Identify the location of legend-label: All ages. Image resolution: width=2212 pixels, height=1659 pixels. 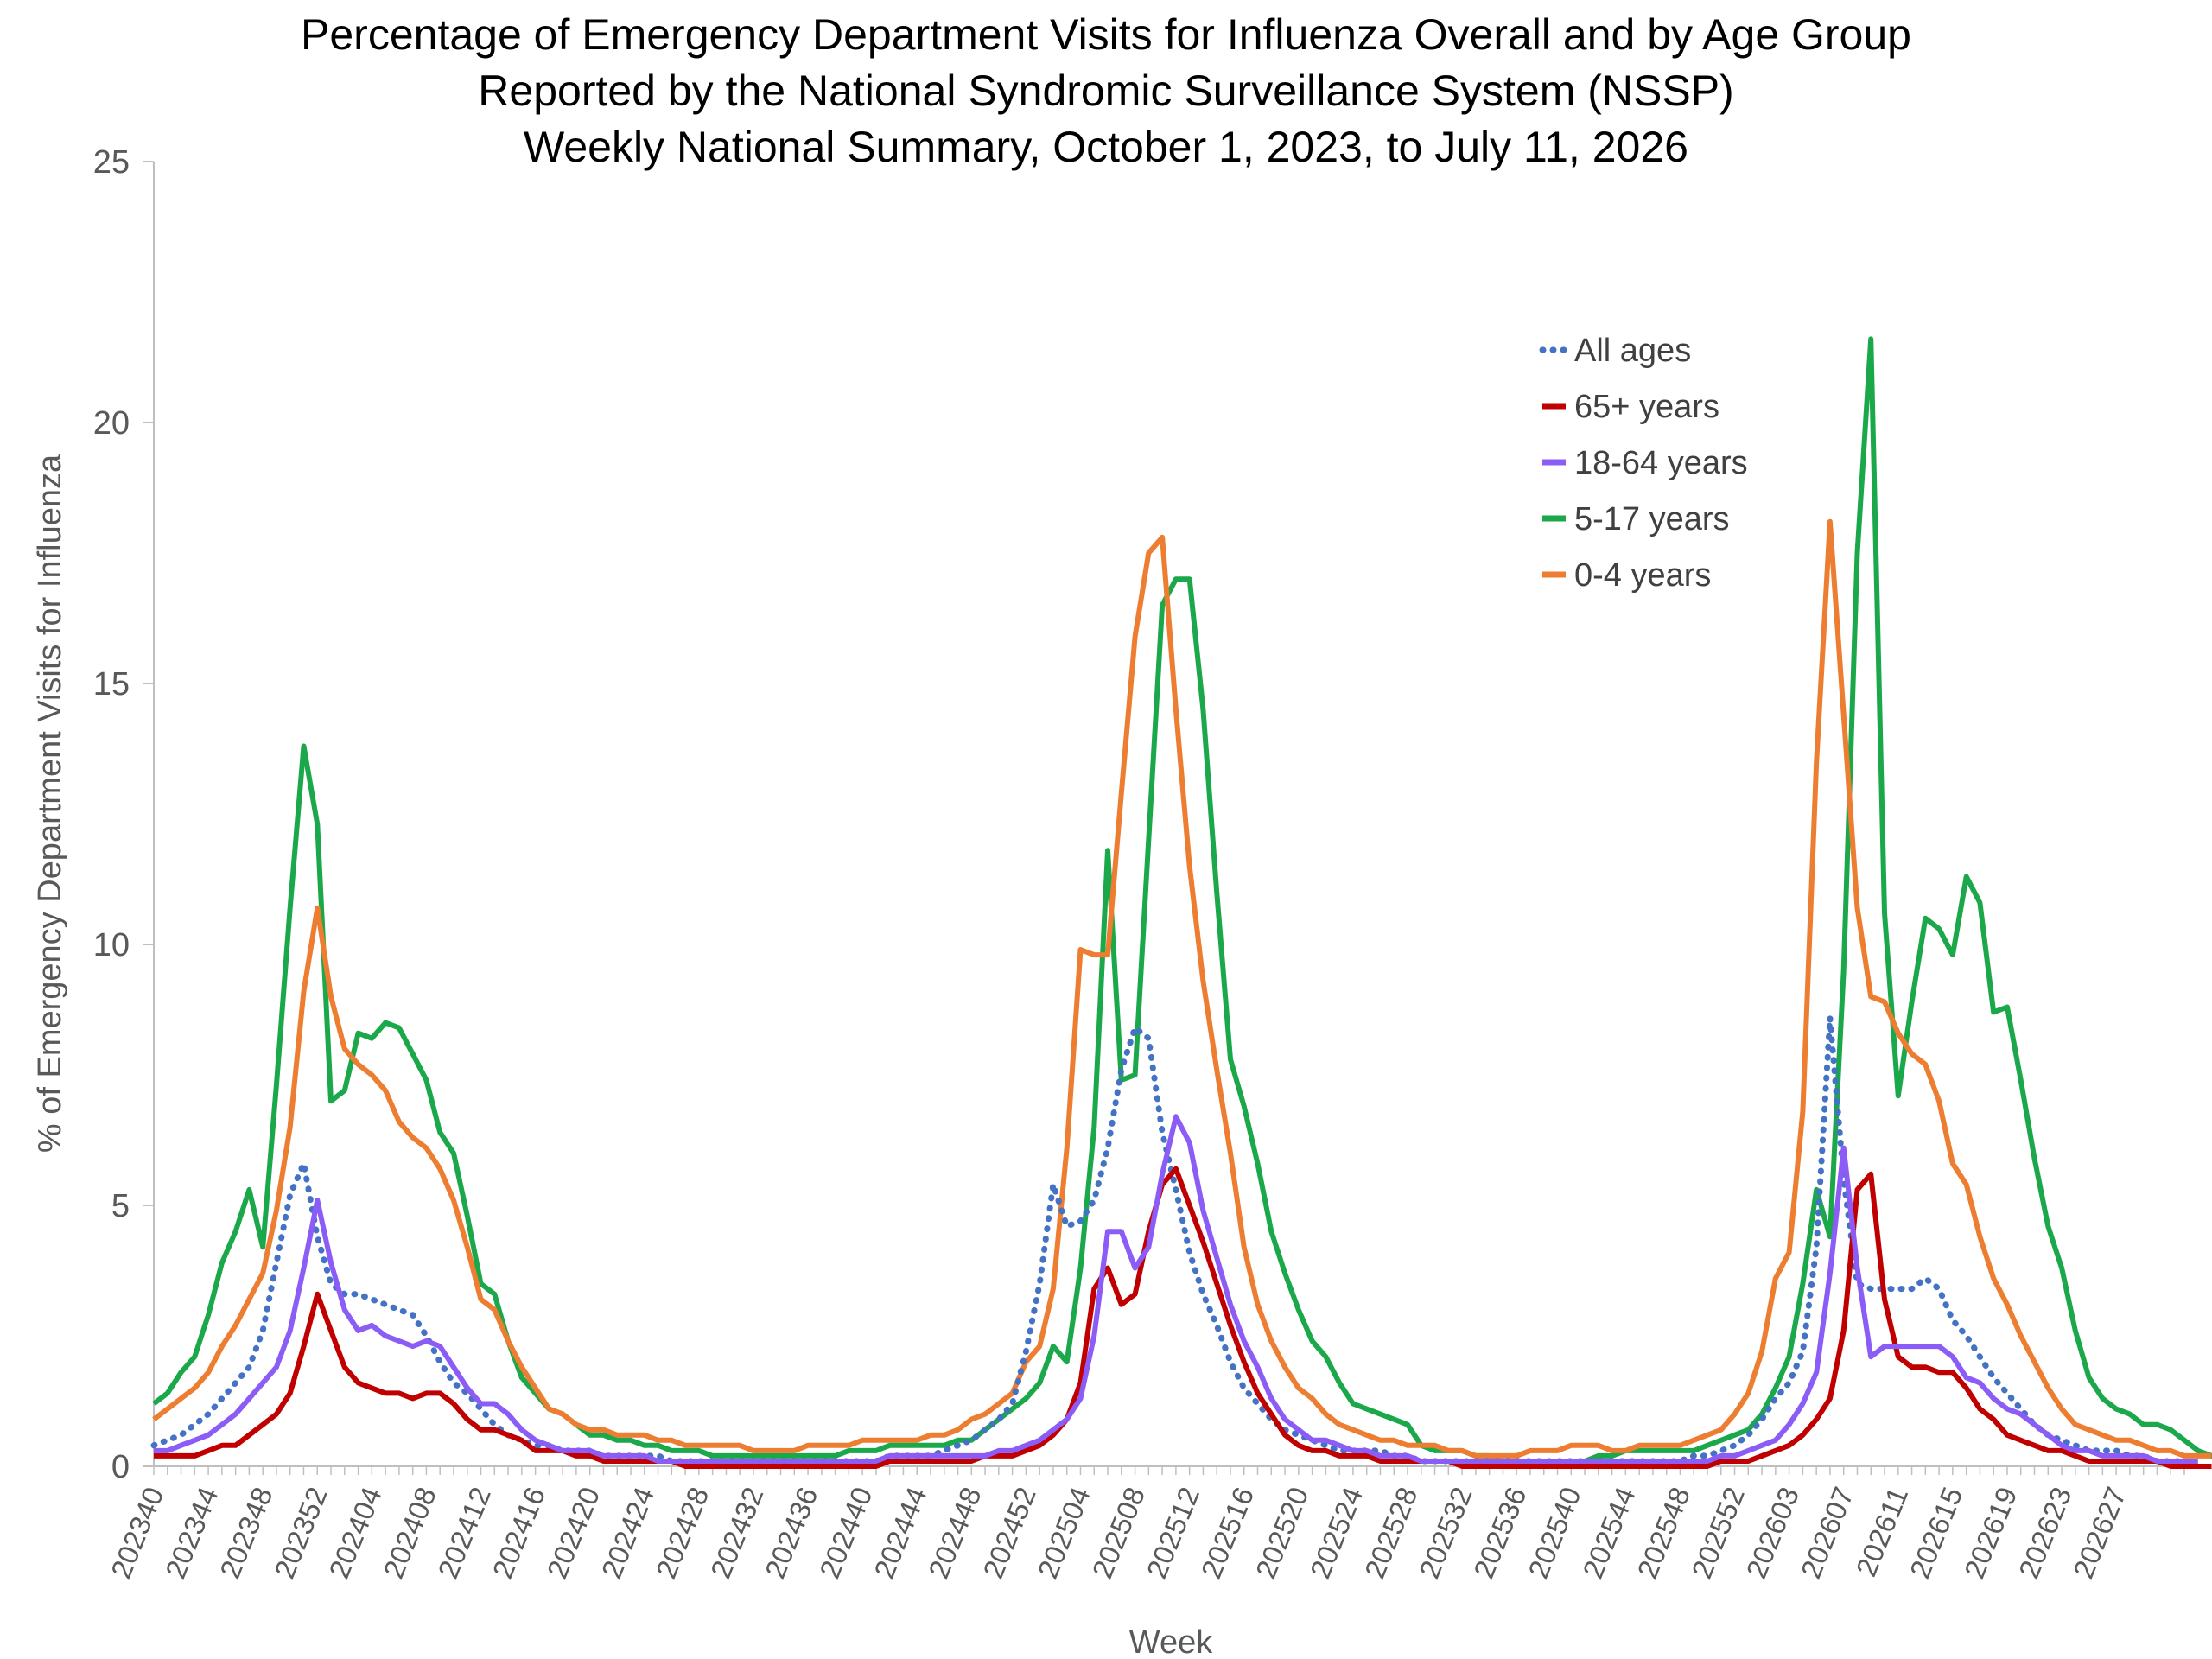
(1632, 351).